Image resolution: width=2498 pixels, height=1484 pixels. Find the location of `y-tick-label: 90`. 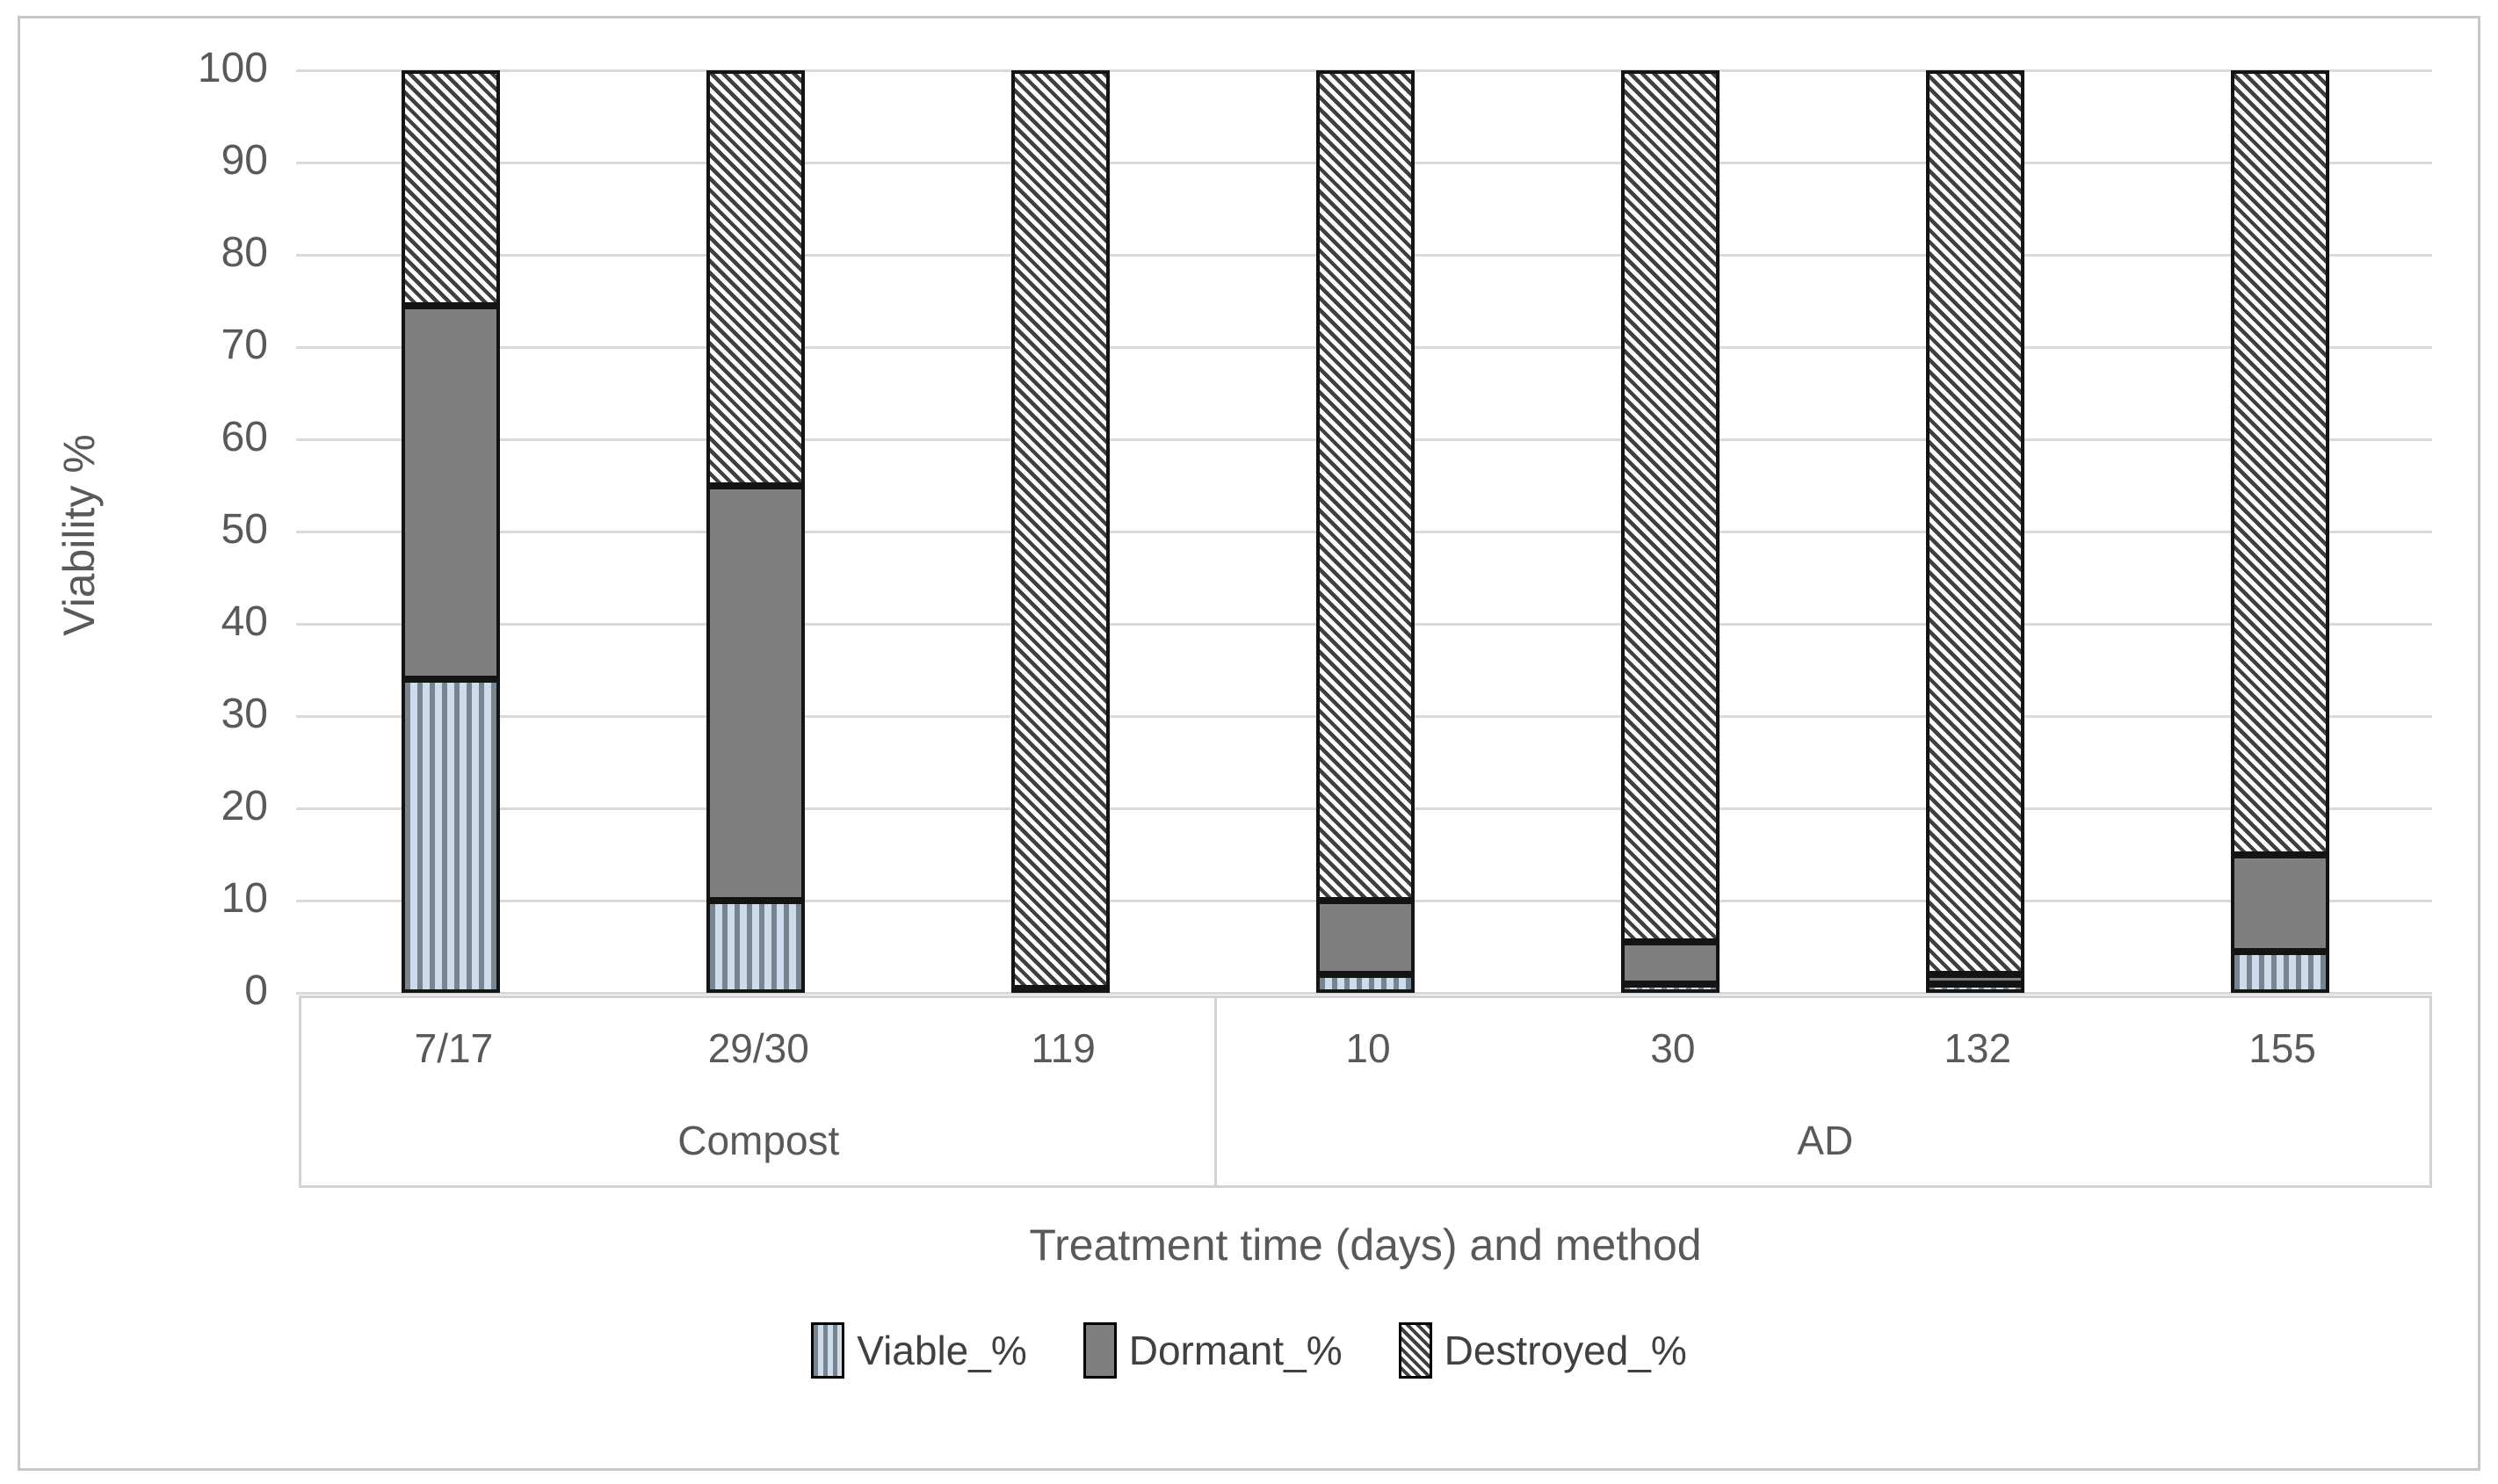

y-tick-label: 90 is located at coordinates (244, 161).